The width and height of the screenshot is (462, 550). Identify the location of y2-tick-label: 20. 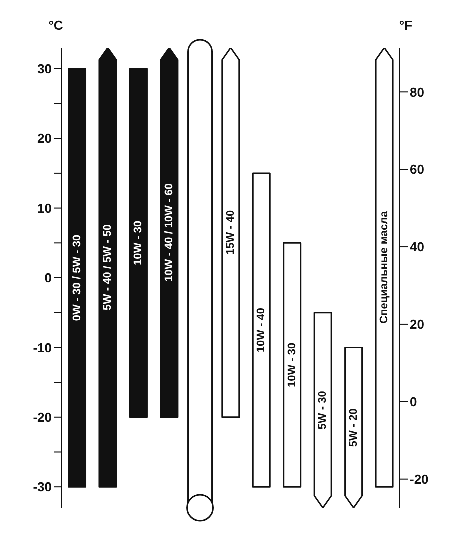
(417, 324).